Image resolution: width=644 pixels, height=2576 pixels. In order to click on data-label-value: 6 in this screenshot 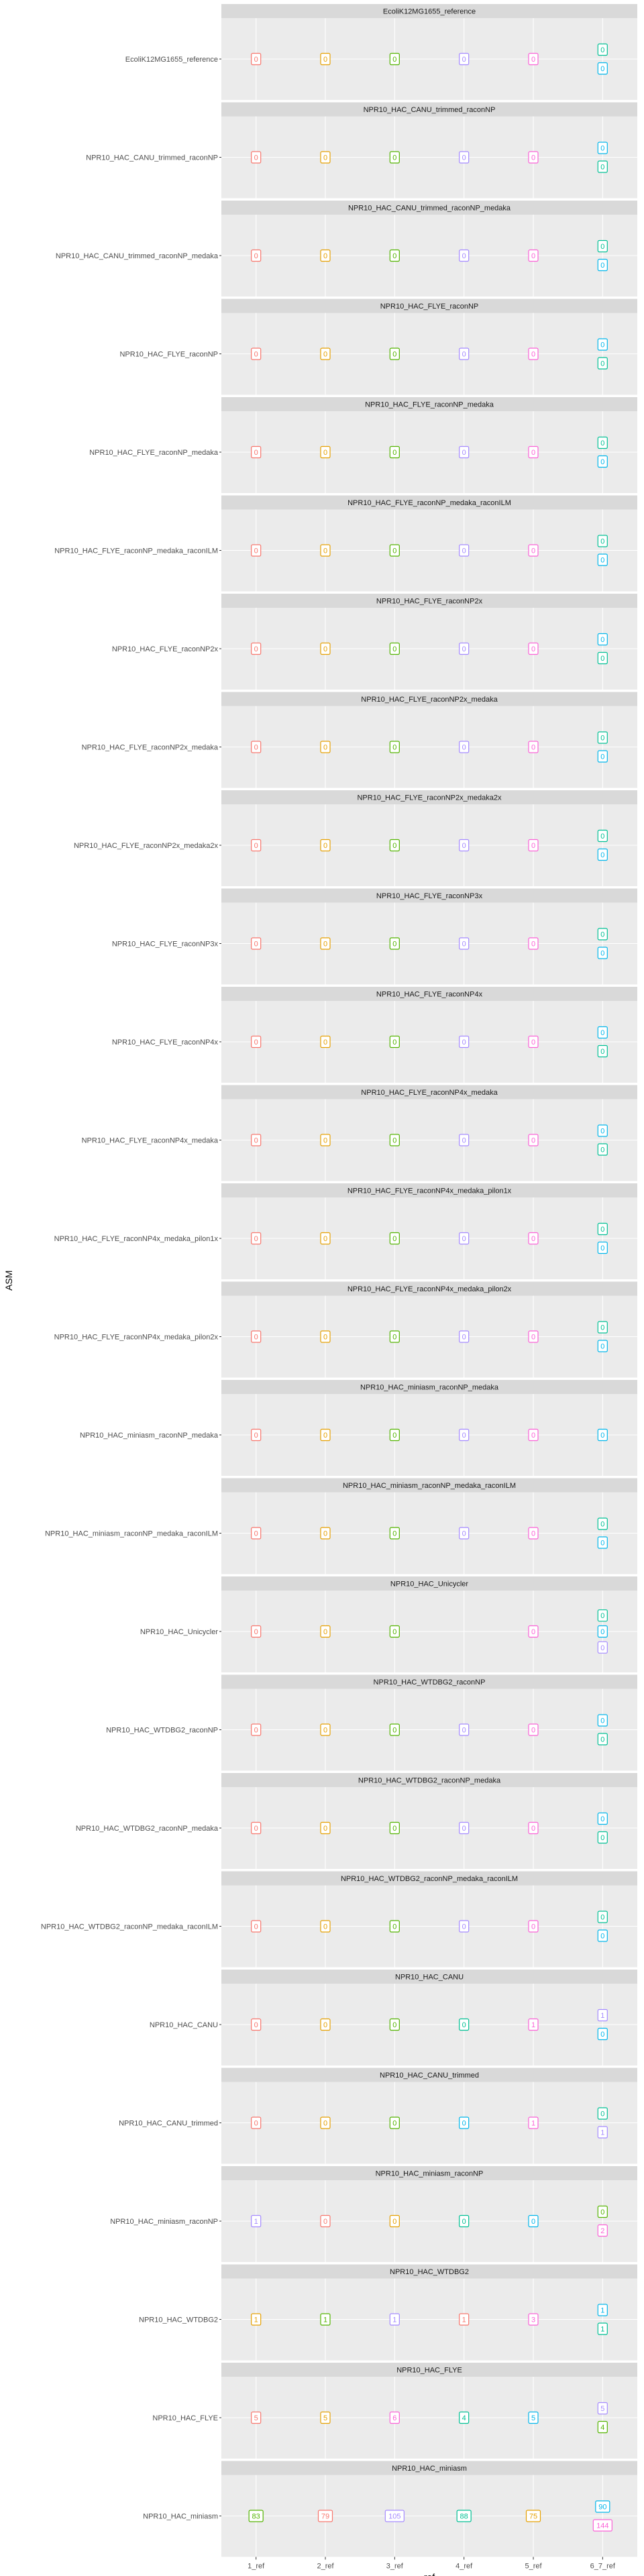, I will do `click(394, 2418)`.